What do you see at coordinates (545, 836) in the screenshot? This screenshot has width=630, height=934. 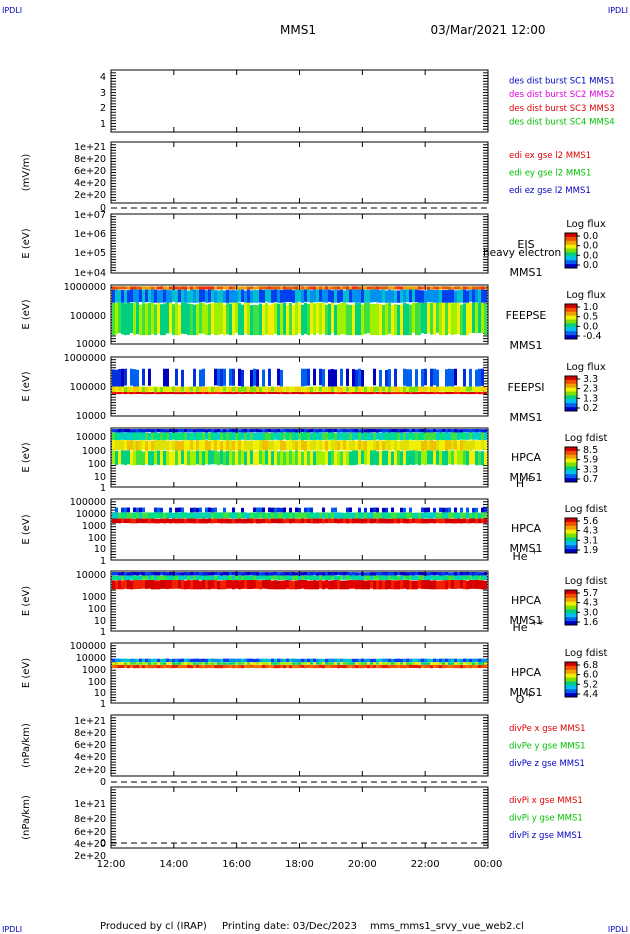 I see `legend-entry: divPi z gse MMS1` at bounding box center [545, 836].